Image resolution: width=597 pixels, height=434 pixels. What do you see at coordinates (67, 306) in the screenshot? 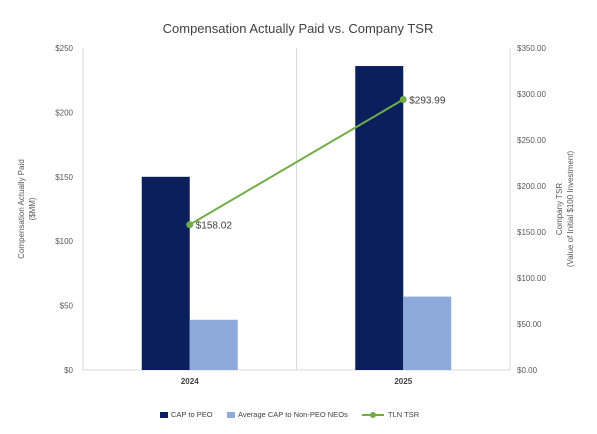
I see `left-tick-label: $50` at bounding box center [67, 306].